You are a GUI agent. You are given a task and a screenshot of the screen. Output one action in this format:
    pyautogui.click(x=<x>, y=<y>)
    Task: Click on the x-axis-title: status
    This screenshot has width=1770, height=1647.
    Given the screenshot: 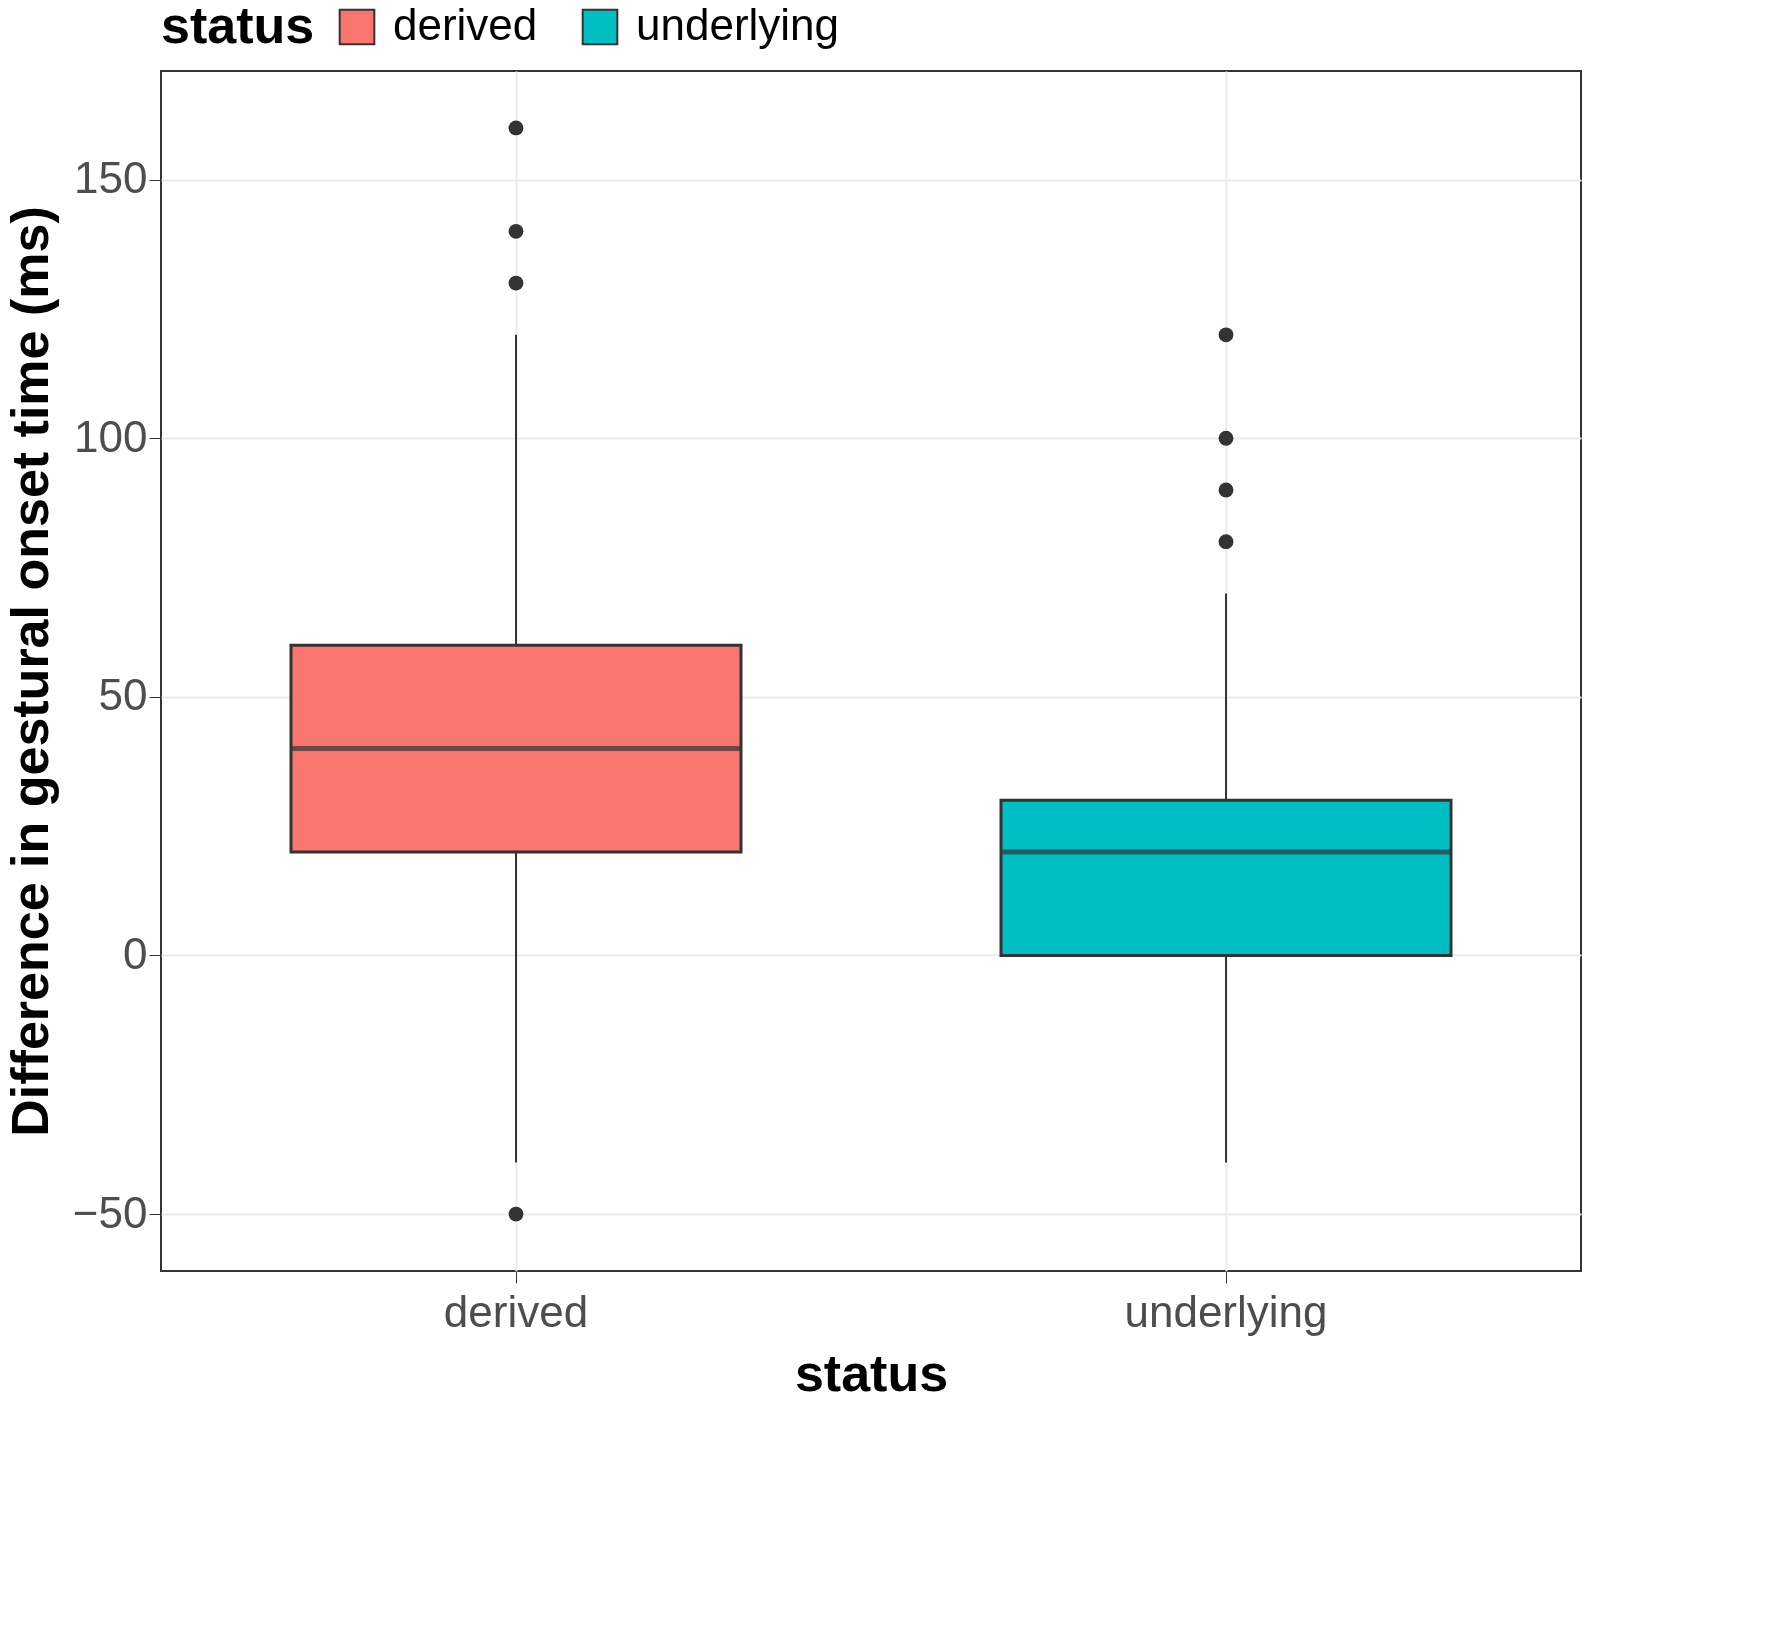 What is the action you would take?
    pyautogui.click(x=871, y=1372)
    